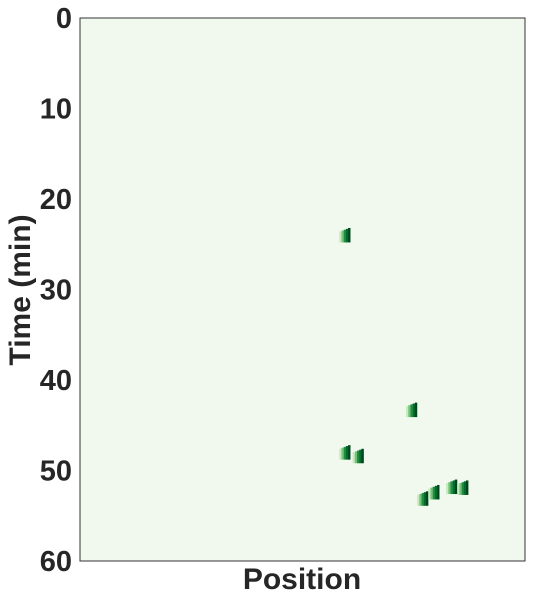  What do you see at coordinates (56, 200) in the screenshot?
I see `y-tick-label: 20` at bounding box center [56, 200].